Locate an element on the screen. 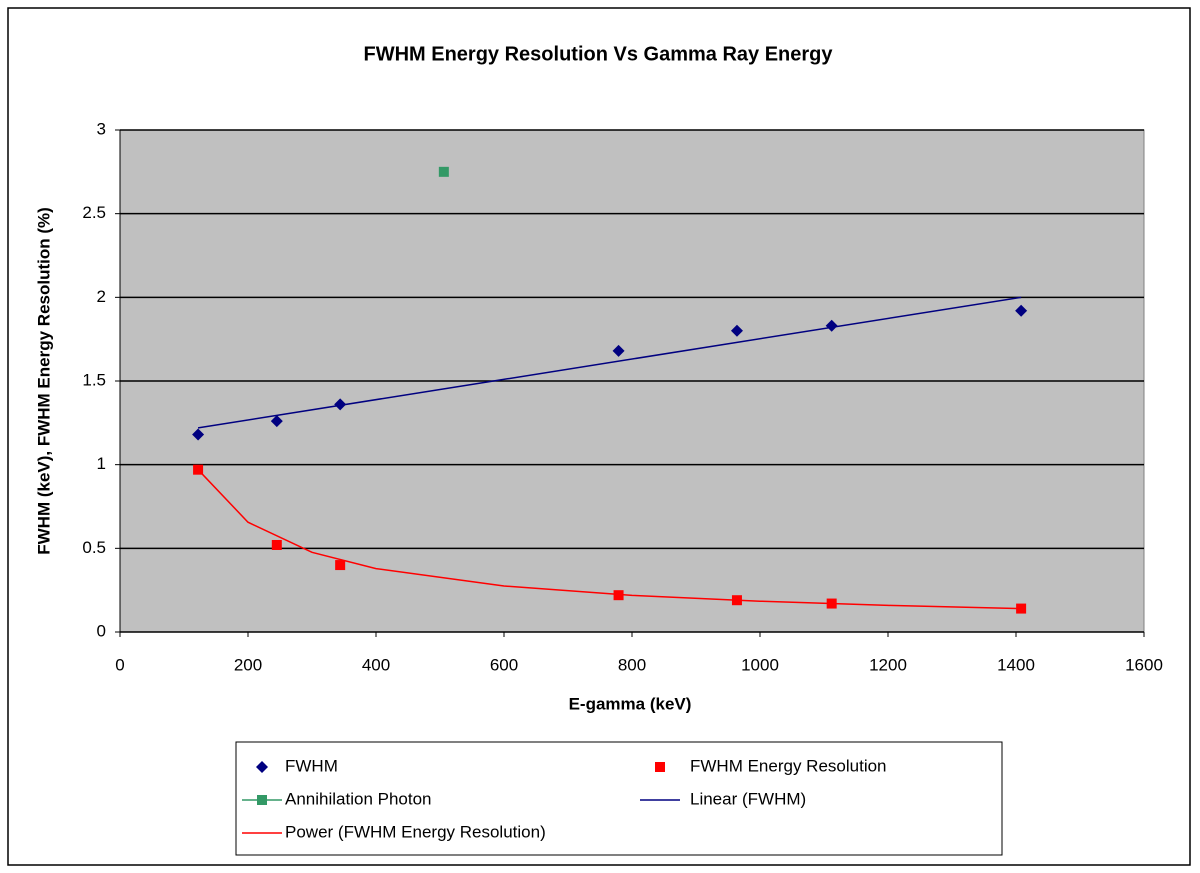 This screenshot has width=1200, height=873. x-tick-label: 1200 is located at coordinates (888, 664).